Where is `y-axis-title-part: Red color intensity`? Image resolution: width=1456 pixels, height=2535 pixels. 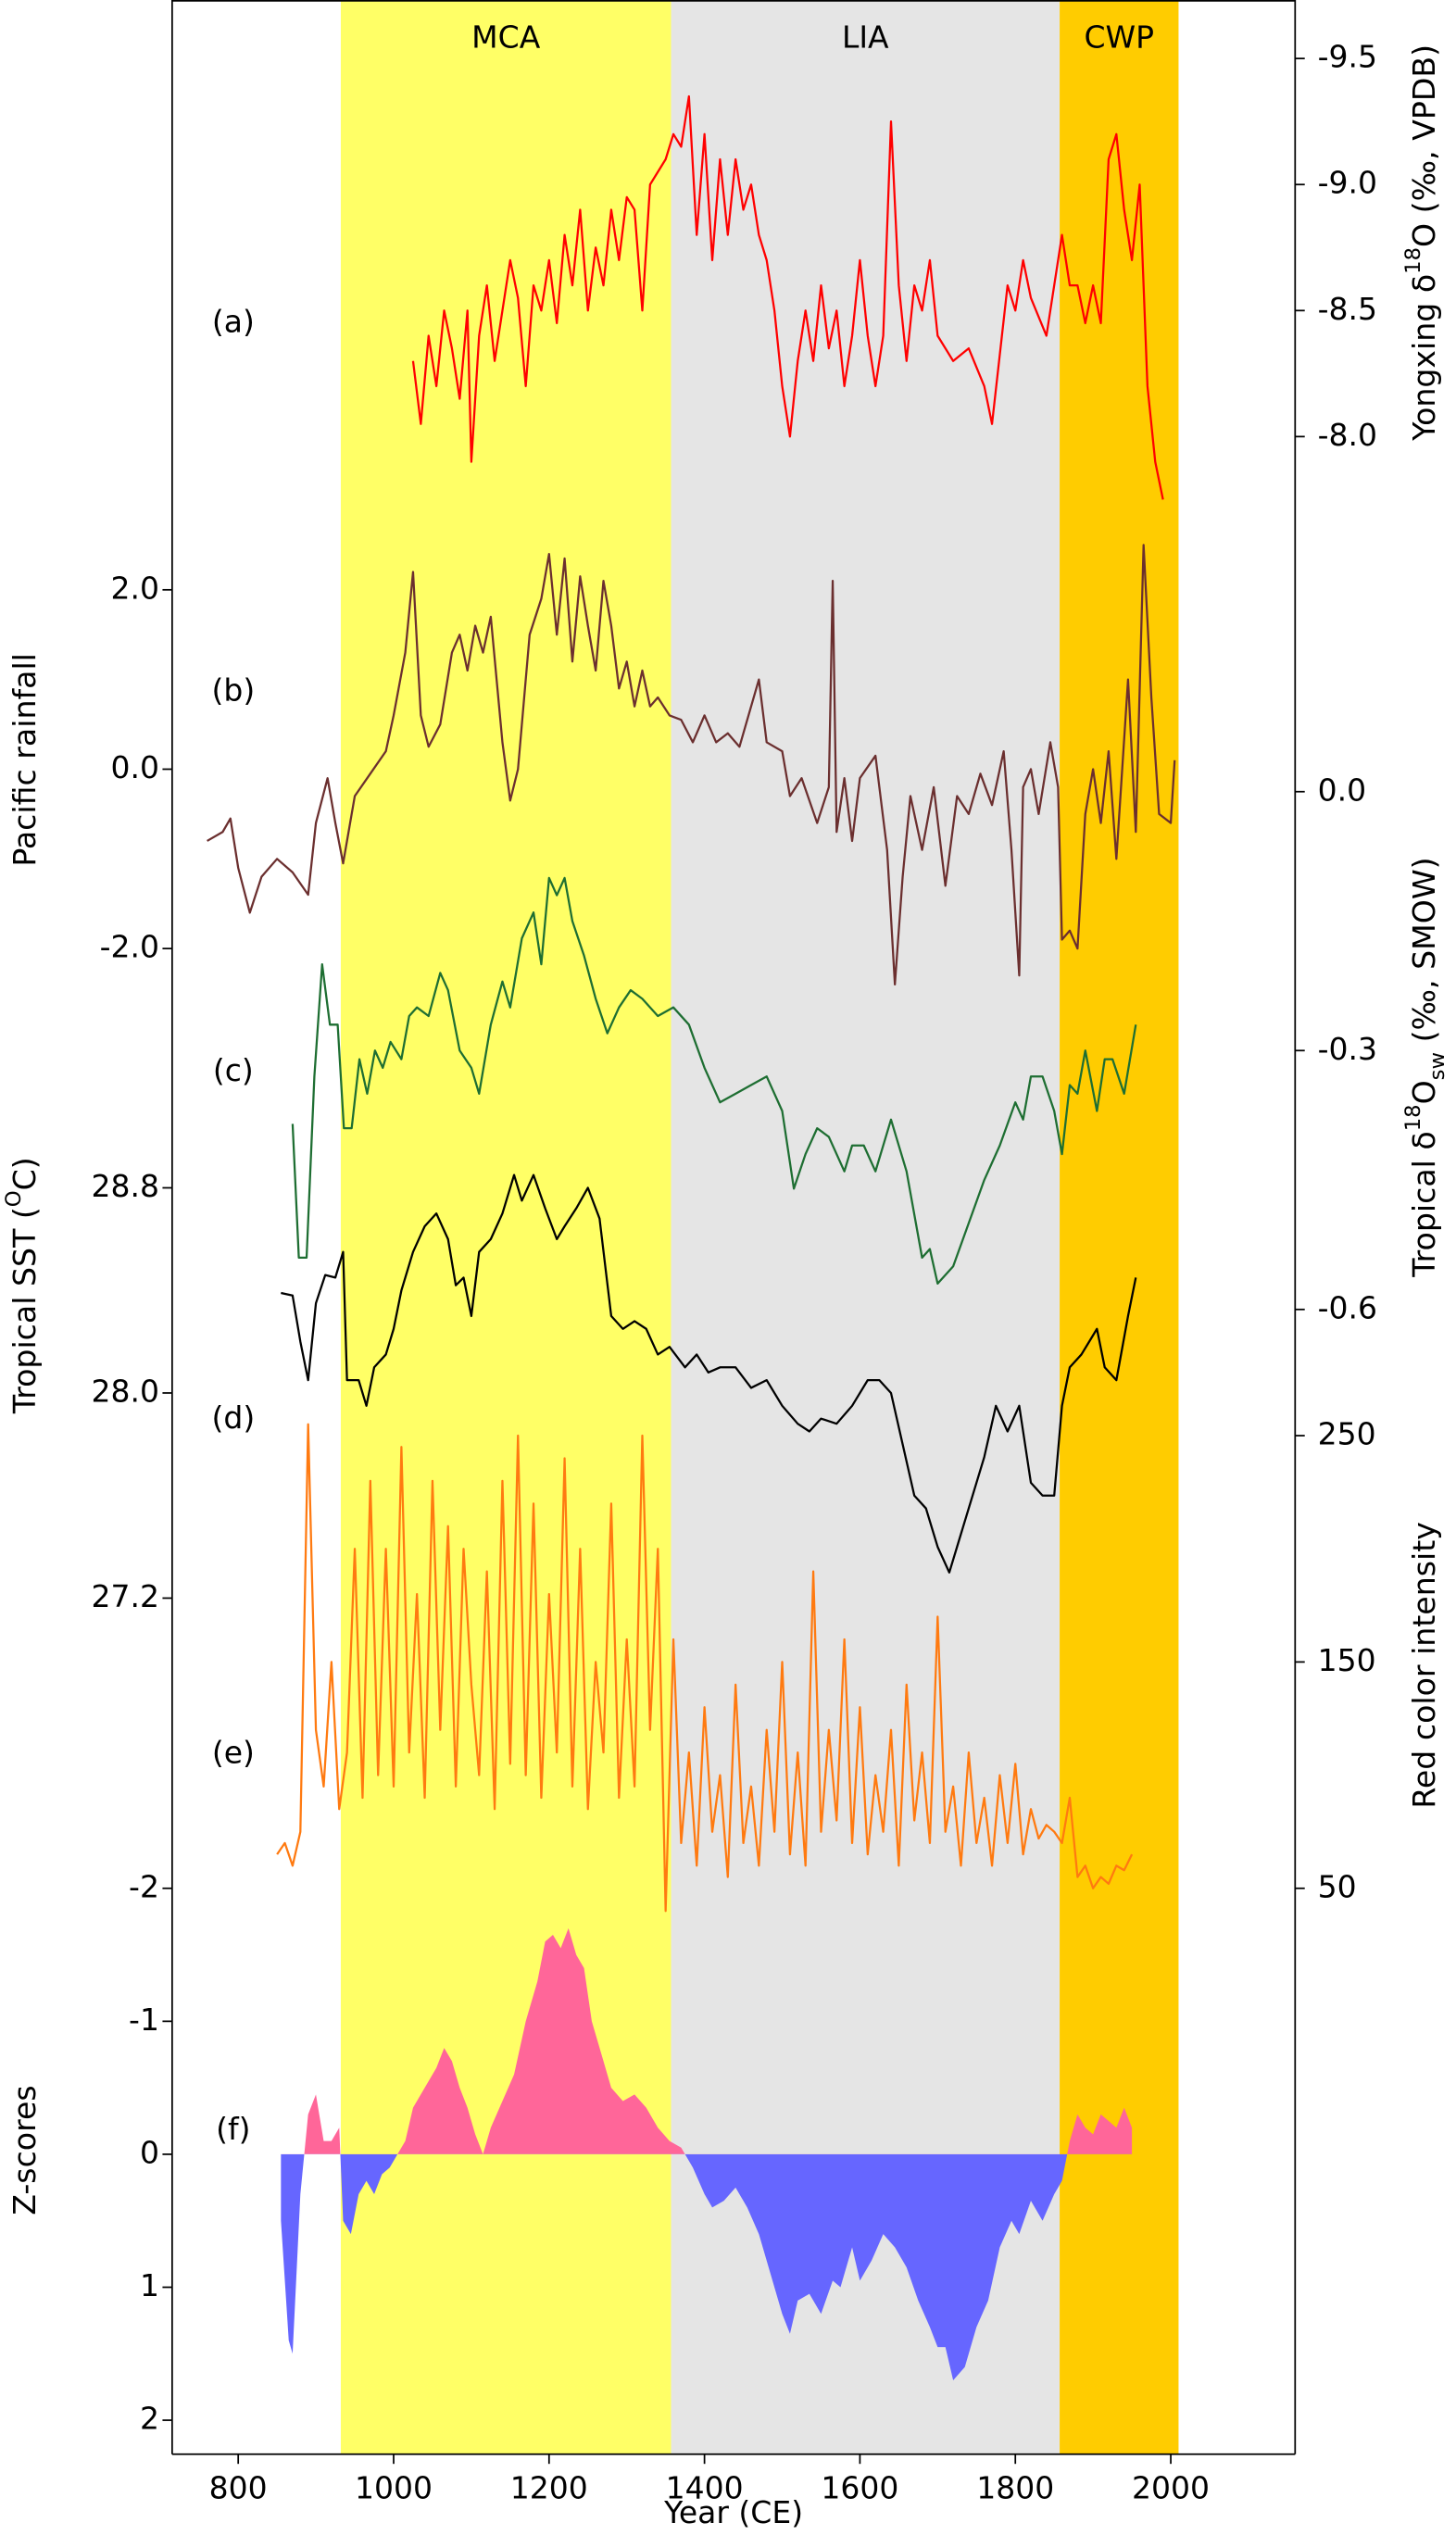 y-axis-title-part: Red color intensity is located at coordinates (1424, 1665).